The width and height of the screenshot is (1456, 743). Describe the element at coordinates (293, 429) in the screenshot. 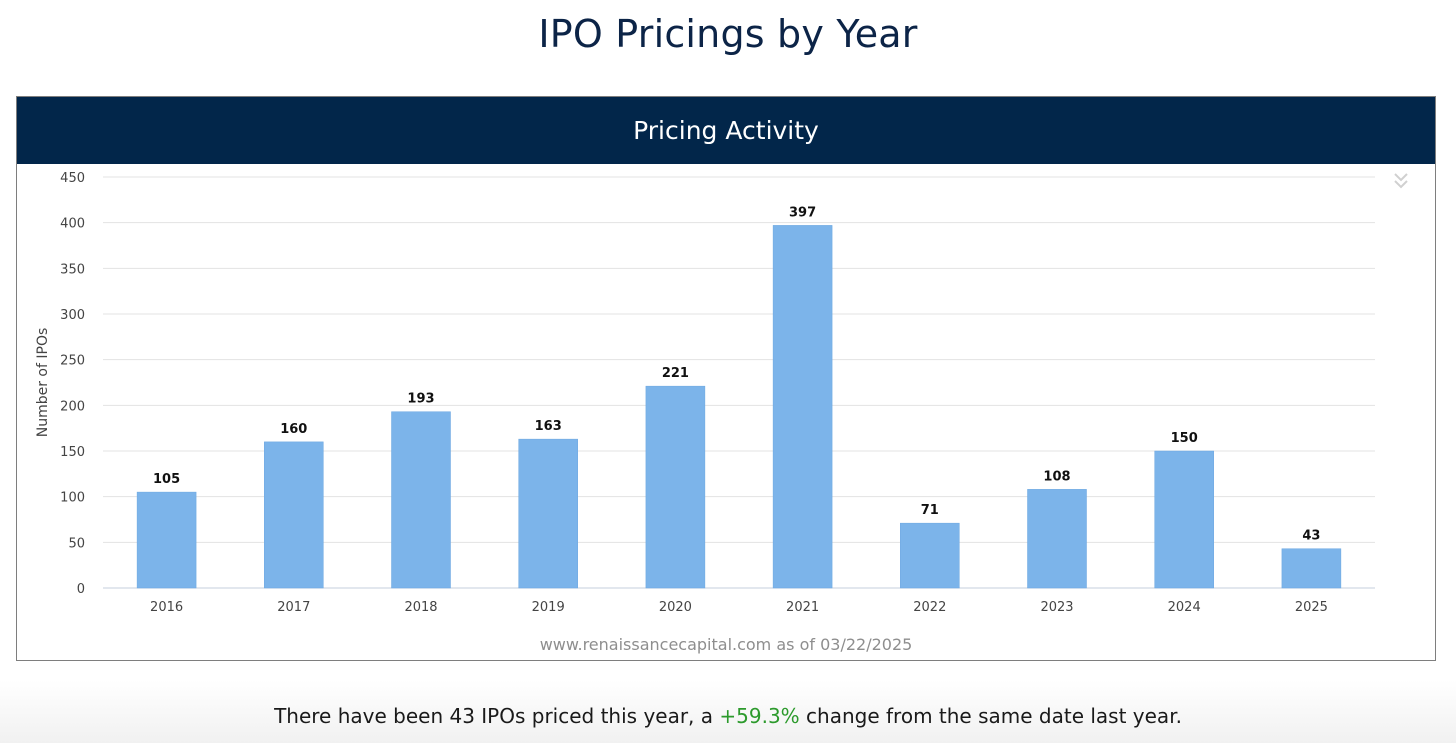

I see `data-label: 160` at that location.